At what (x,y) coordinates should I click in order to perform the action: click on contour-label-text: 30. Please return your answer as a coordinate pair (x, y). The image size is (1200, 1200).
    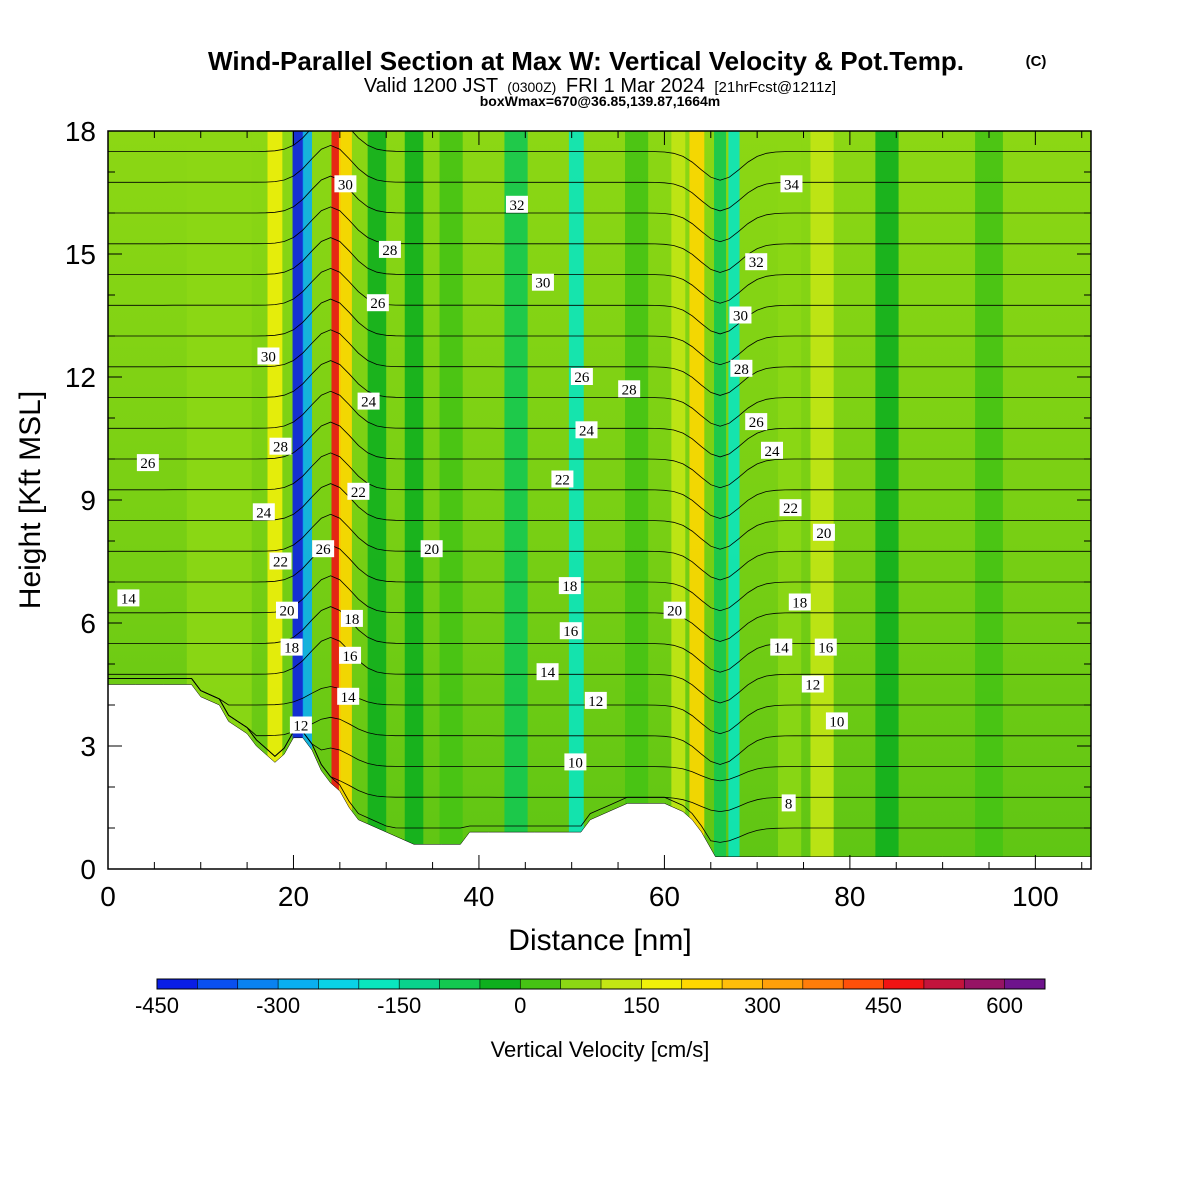
    Looking at the image, I should click on (542, 284).